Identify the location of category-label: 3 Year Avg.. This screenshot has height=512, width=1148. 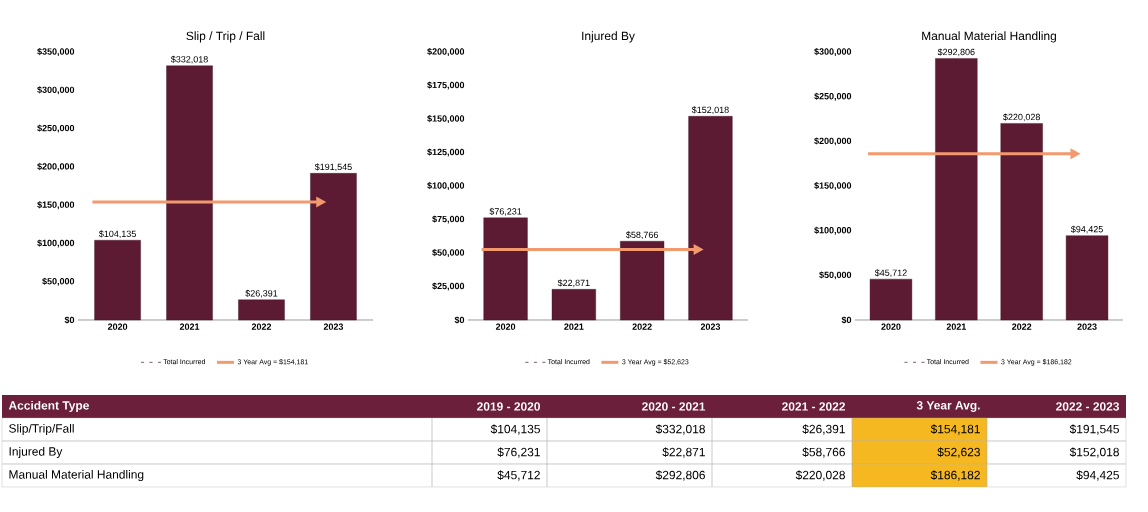
(948, 406).